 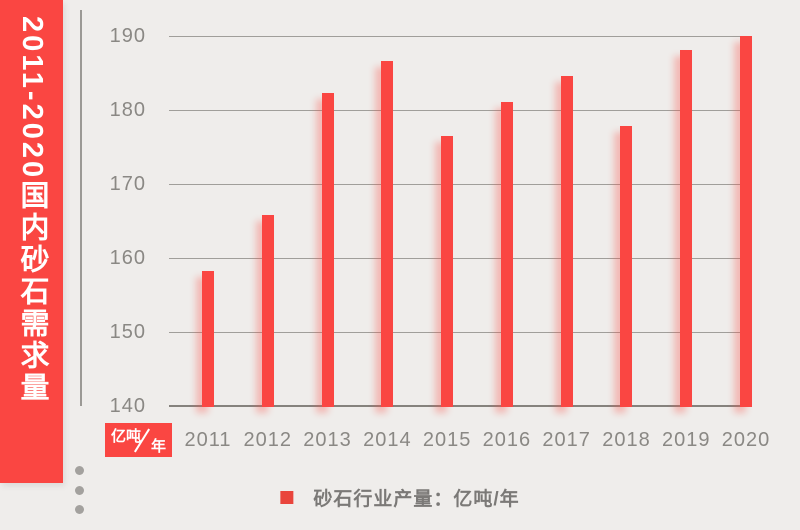 What do you see at coordinates (127, 35) in the screenshot?
I see `y-tick-label-190: 190` at bounding box center [127, 35].